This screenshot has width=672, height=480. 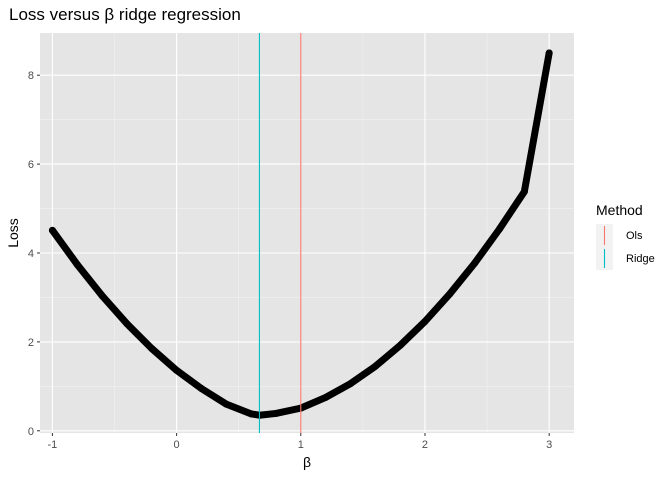 What do you see at coordinates (307, 462) in the screenshot?
I see `x-axis-title: β` at bounding box center [307, 462].